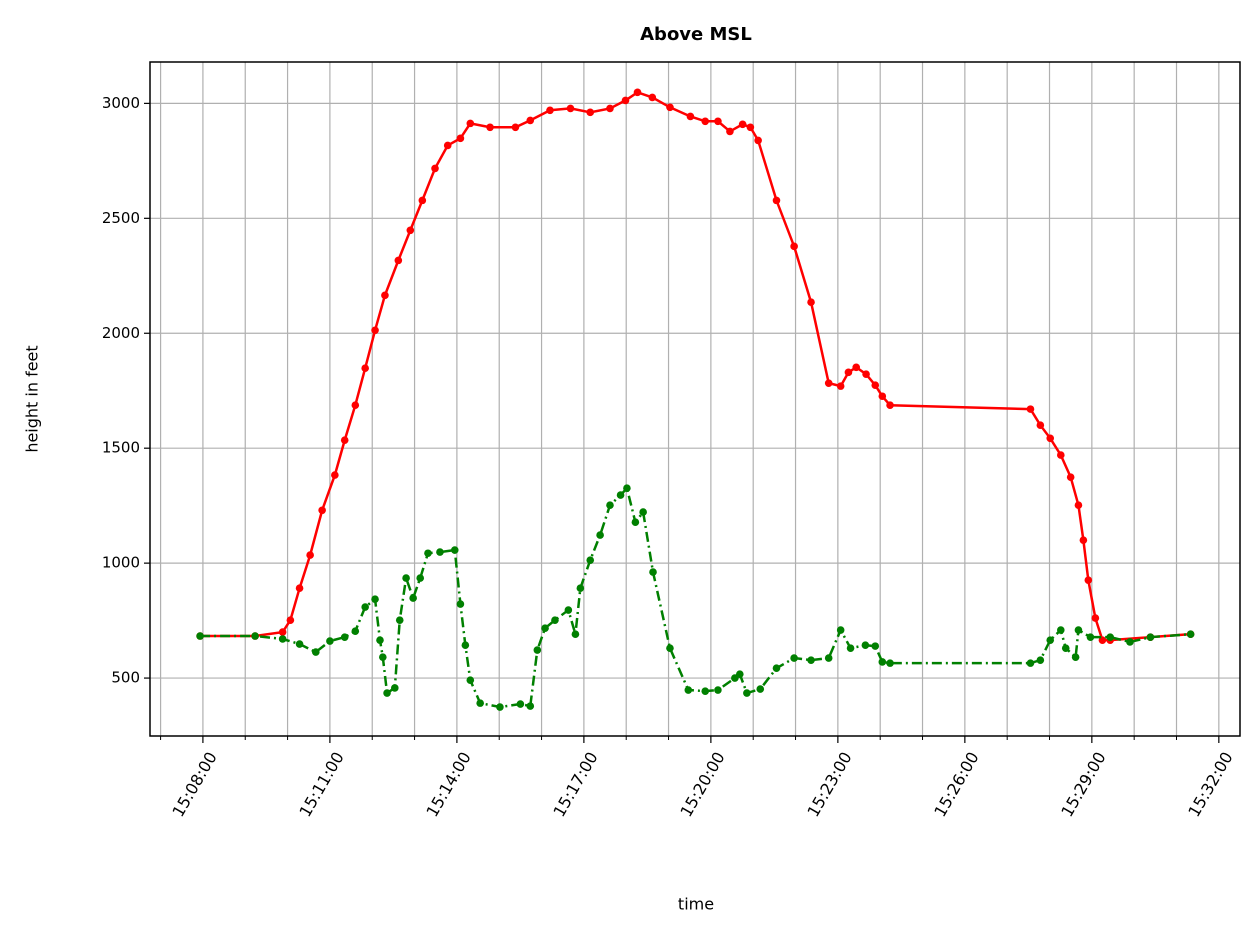  I want to click on x-tick-label: 15:11:00, so click(321, 785).